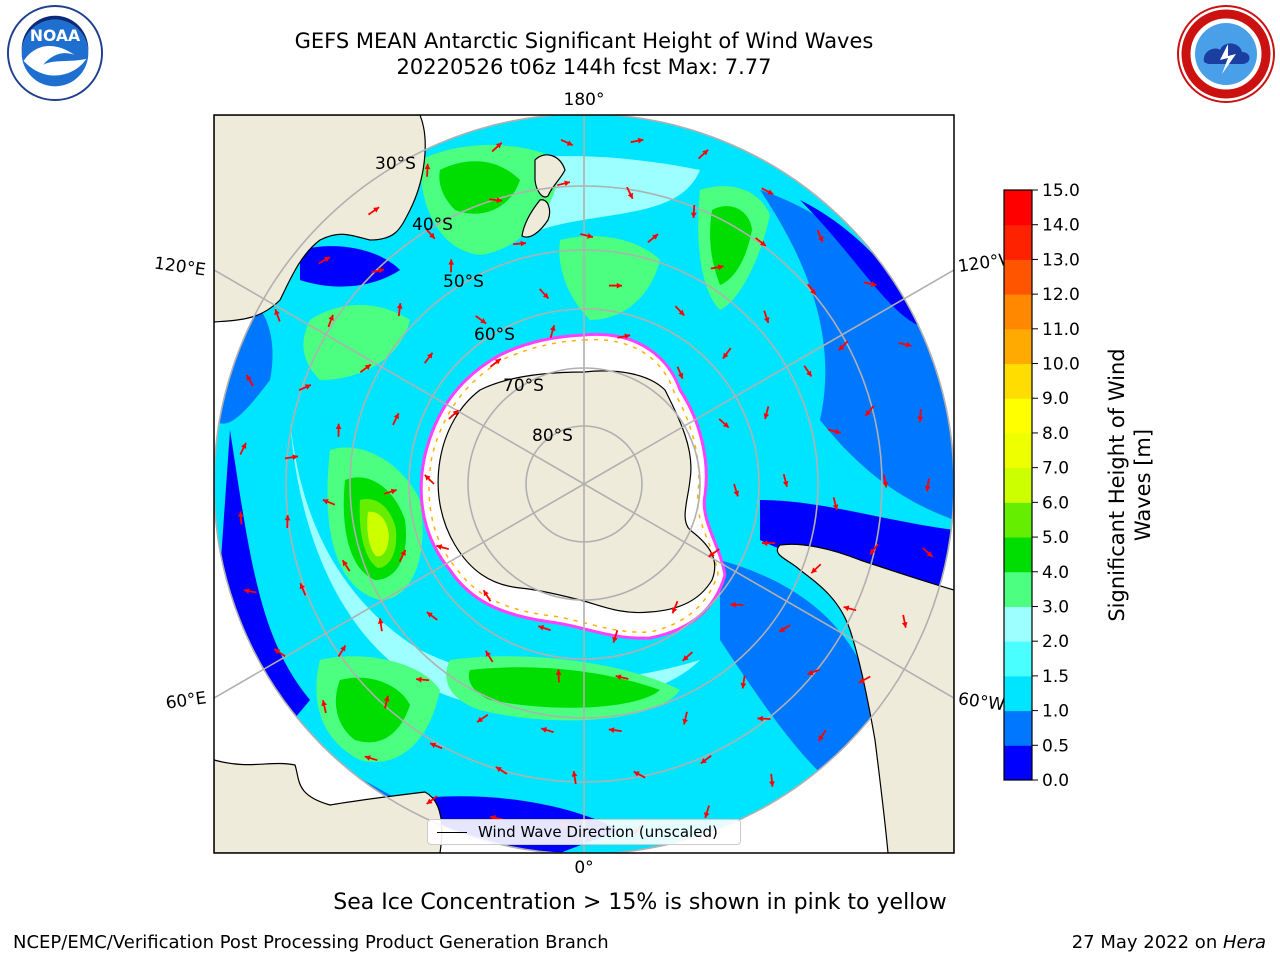 The width and height of the screenshot is (1280, 960). I want to click on colorbar-tick-label: 9.0, so click(1055, 399).